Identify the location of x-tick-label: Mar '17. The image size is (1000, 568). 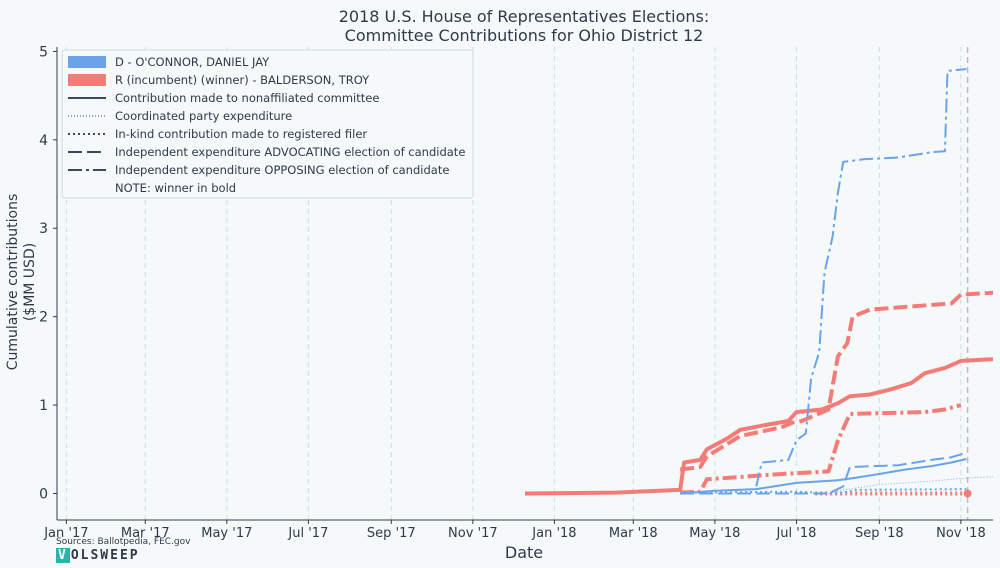
(145, 533).